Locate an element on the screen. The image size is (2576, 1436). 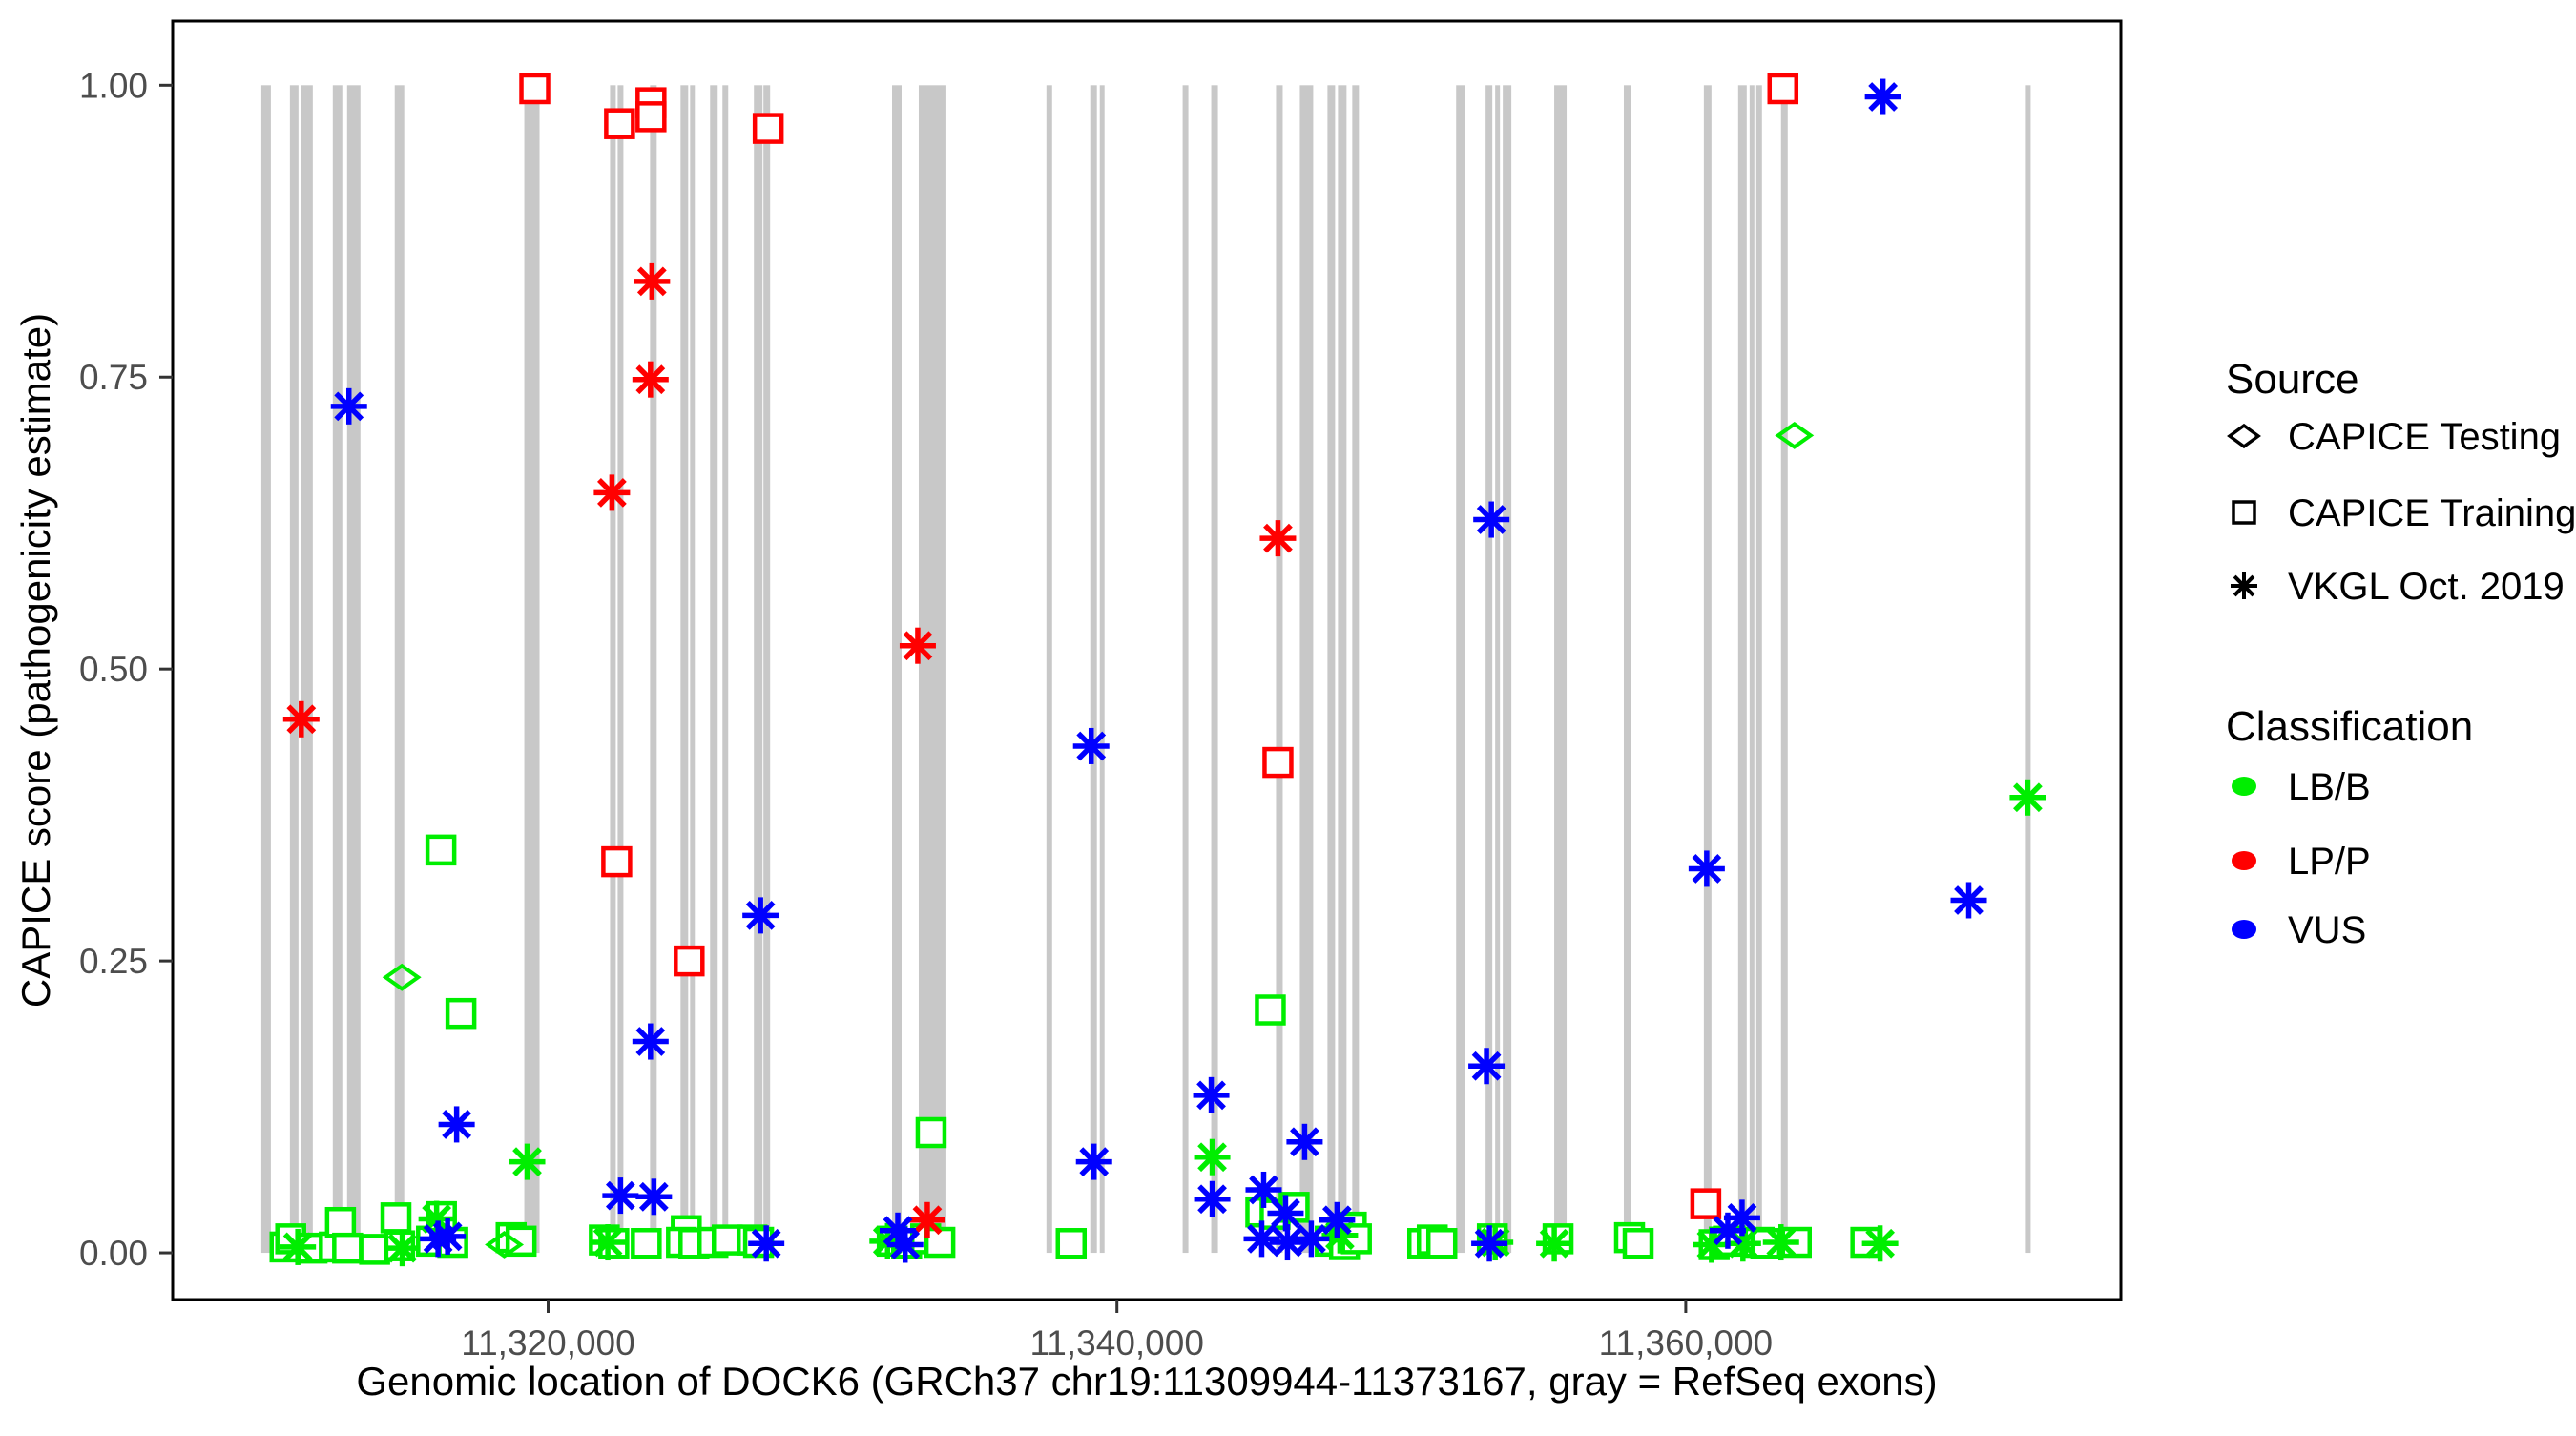
legend-color-dot-icon is located at coordinates (2244, 929).